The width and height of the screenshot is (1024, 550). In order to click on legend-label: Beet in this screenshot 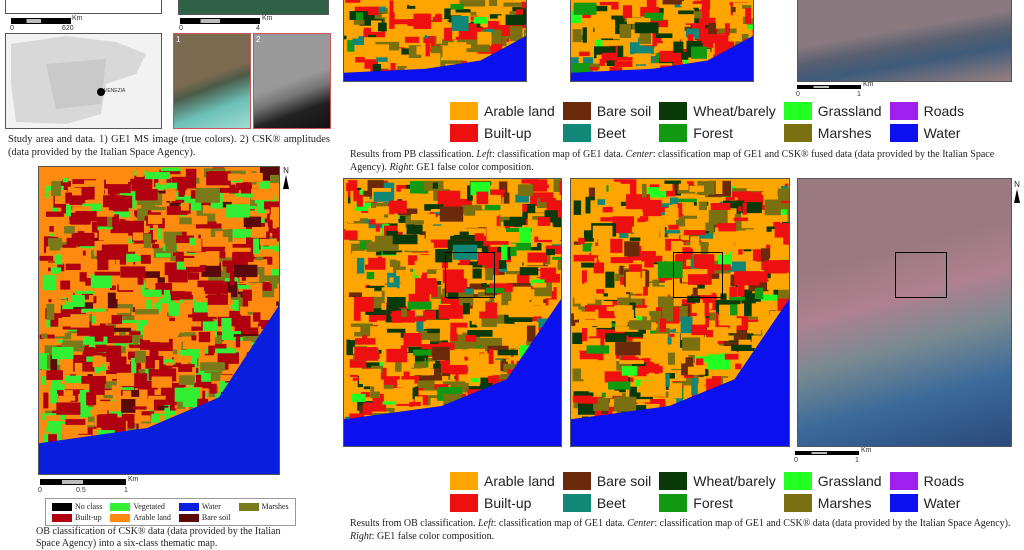, I will do `click(611, 133)`.